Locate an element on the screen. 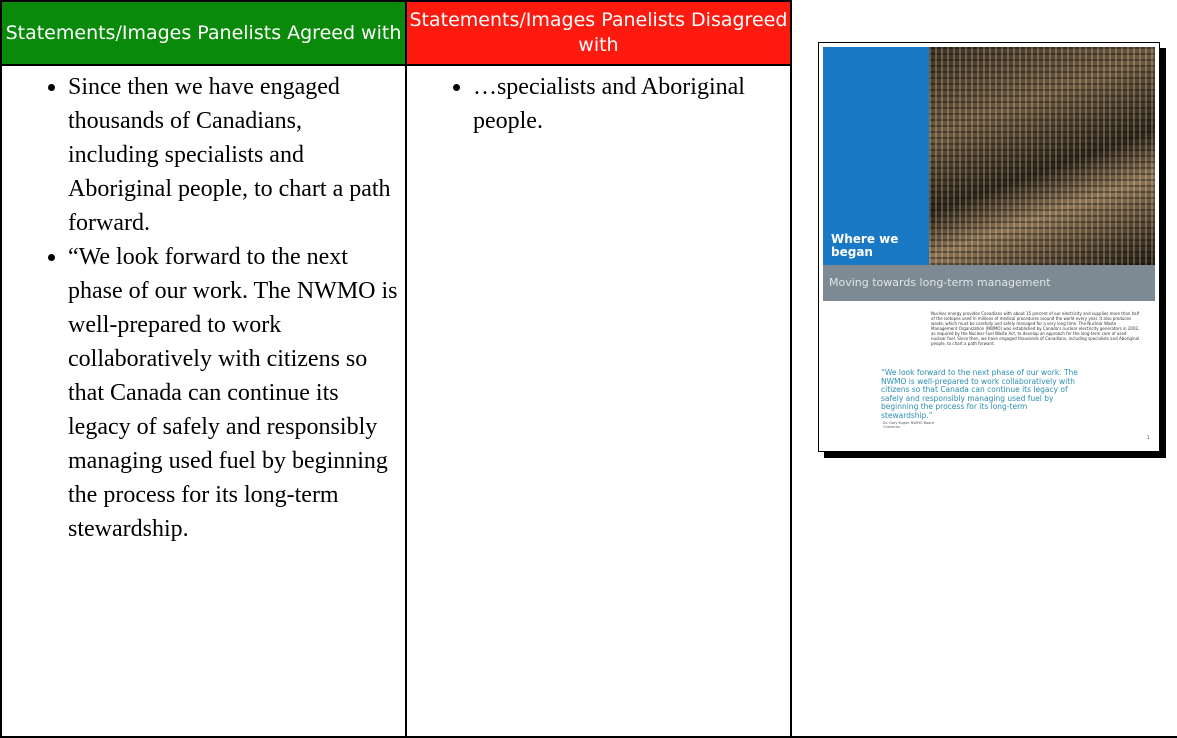 This screenshot has width=1177, height=738. thumb-page-number: 1 is located at coordinates (1148, 437).